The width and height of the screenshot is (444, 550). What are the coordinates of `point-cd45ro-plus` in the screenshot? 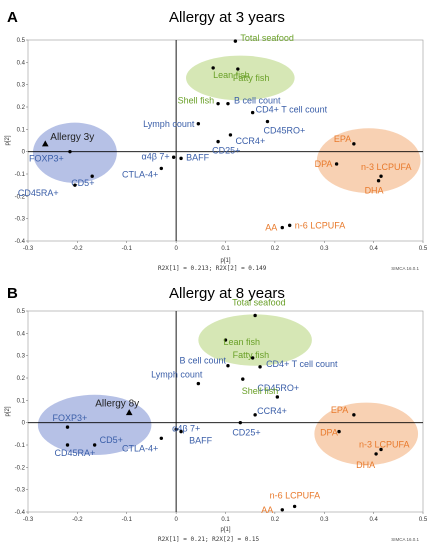 It's located at (277, 397).